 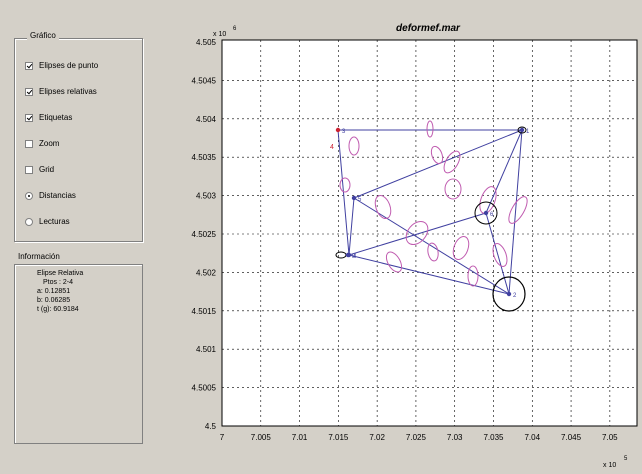 What do you see at coordinates (204, 157) in the screenshot?
I see `y-tick-label: 4.5035` at bounding box center [204, 157].